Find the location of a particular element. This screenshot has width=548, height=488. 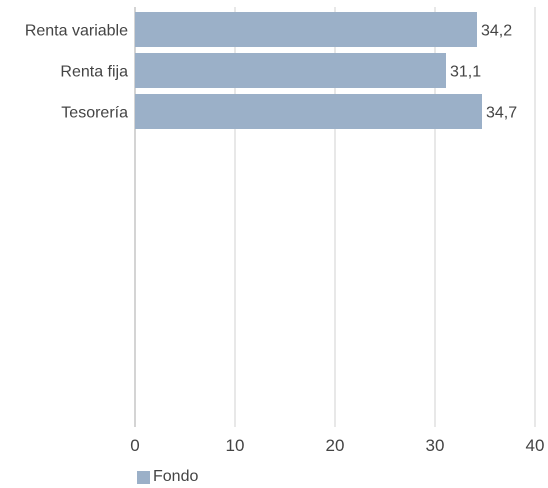

value-label: 34,7 is located at coordinates (501, 113).